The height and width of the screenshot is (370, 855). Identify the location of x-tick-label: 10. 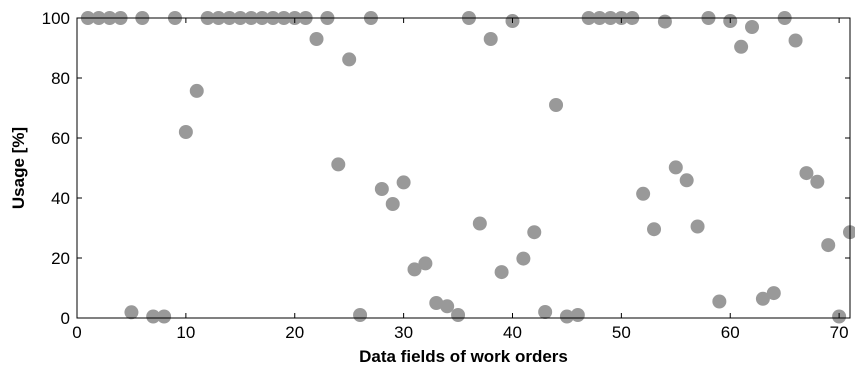
(185, 332).